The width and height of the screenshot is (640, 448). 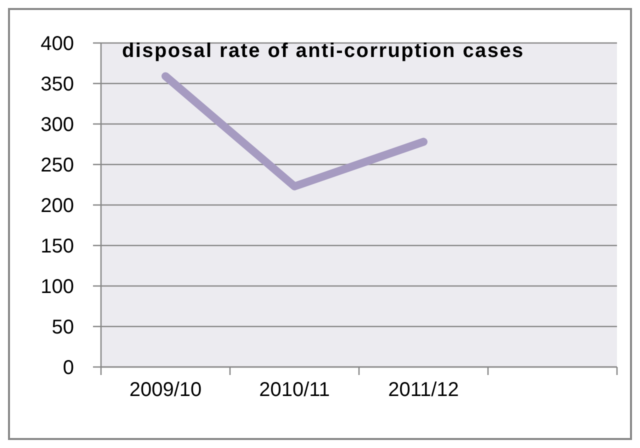 What do you see at coordinates (294, 390) in the screenshot?
I see `x-tick-label: 2010/11` at bounding box center [294, 390].